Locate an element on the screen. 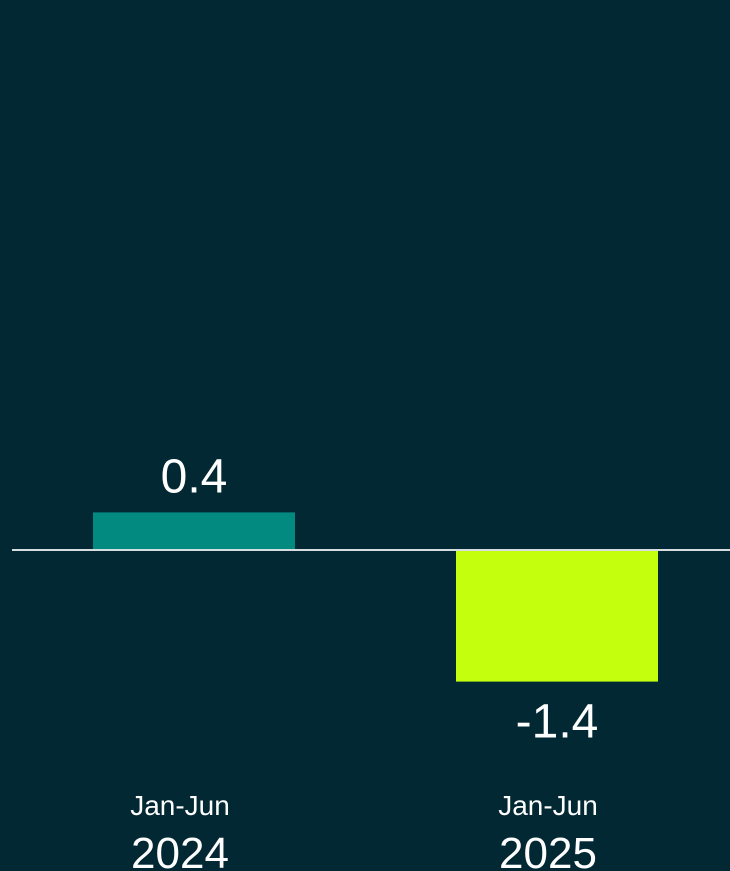 Image resolution: width=730 pixels, height=871 pixels. category-label-line1-1: Jan-Jun is located at coordinates (180, 805).